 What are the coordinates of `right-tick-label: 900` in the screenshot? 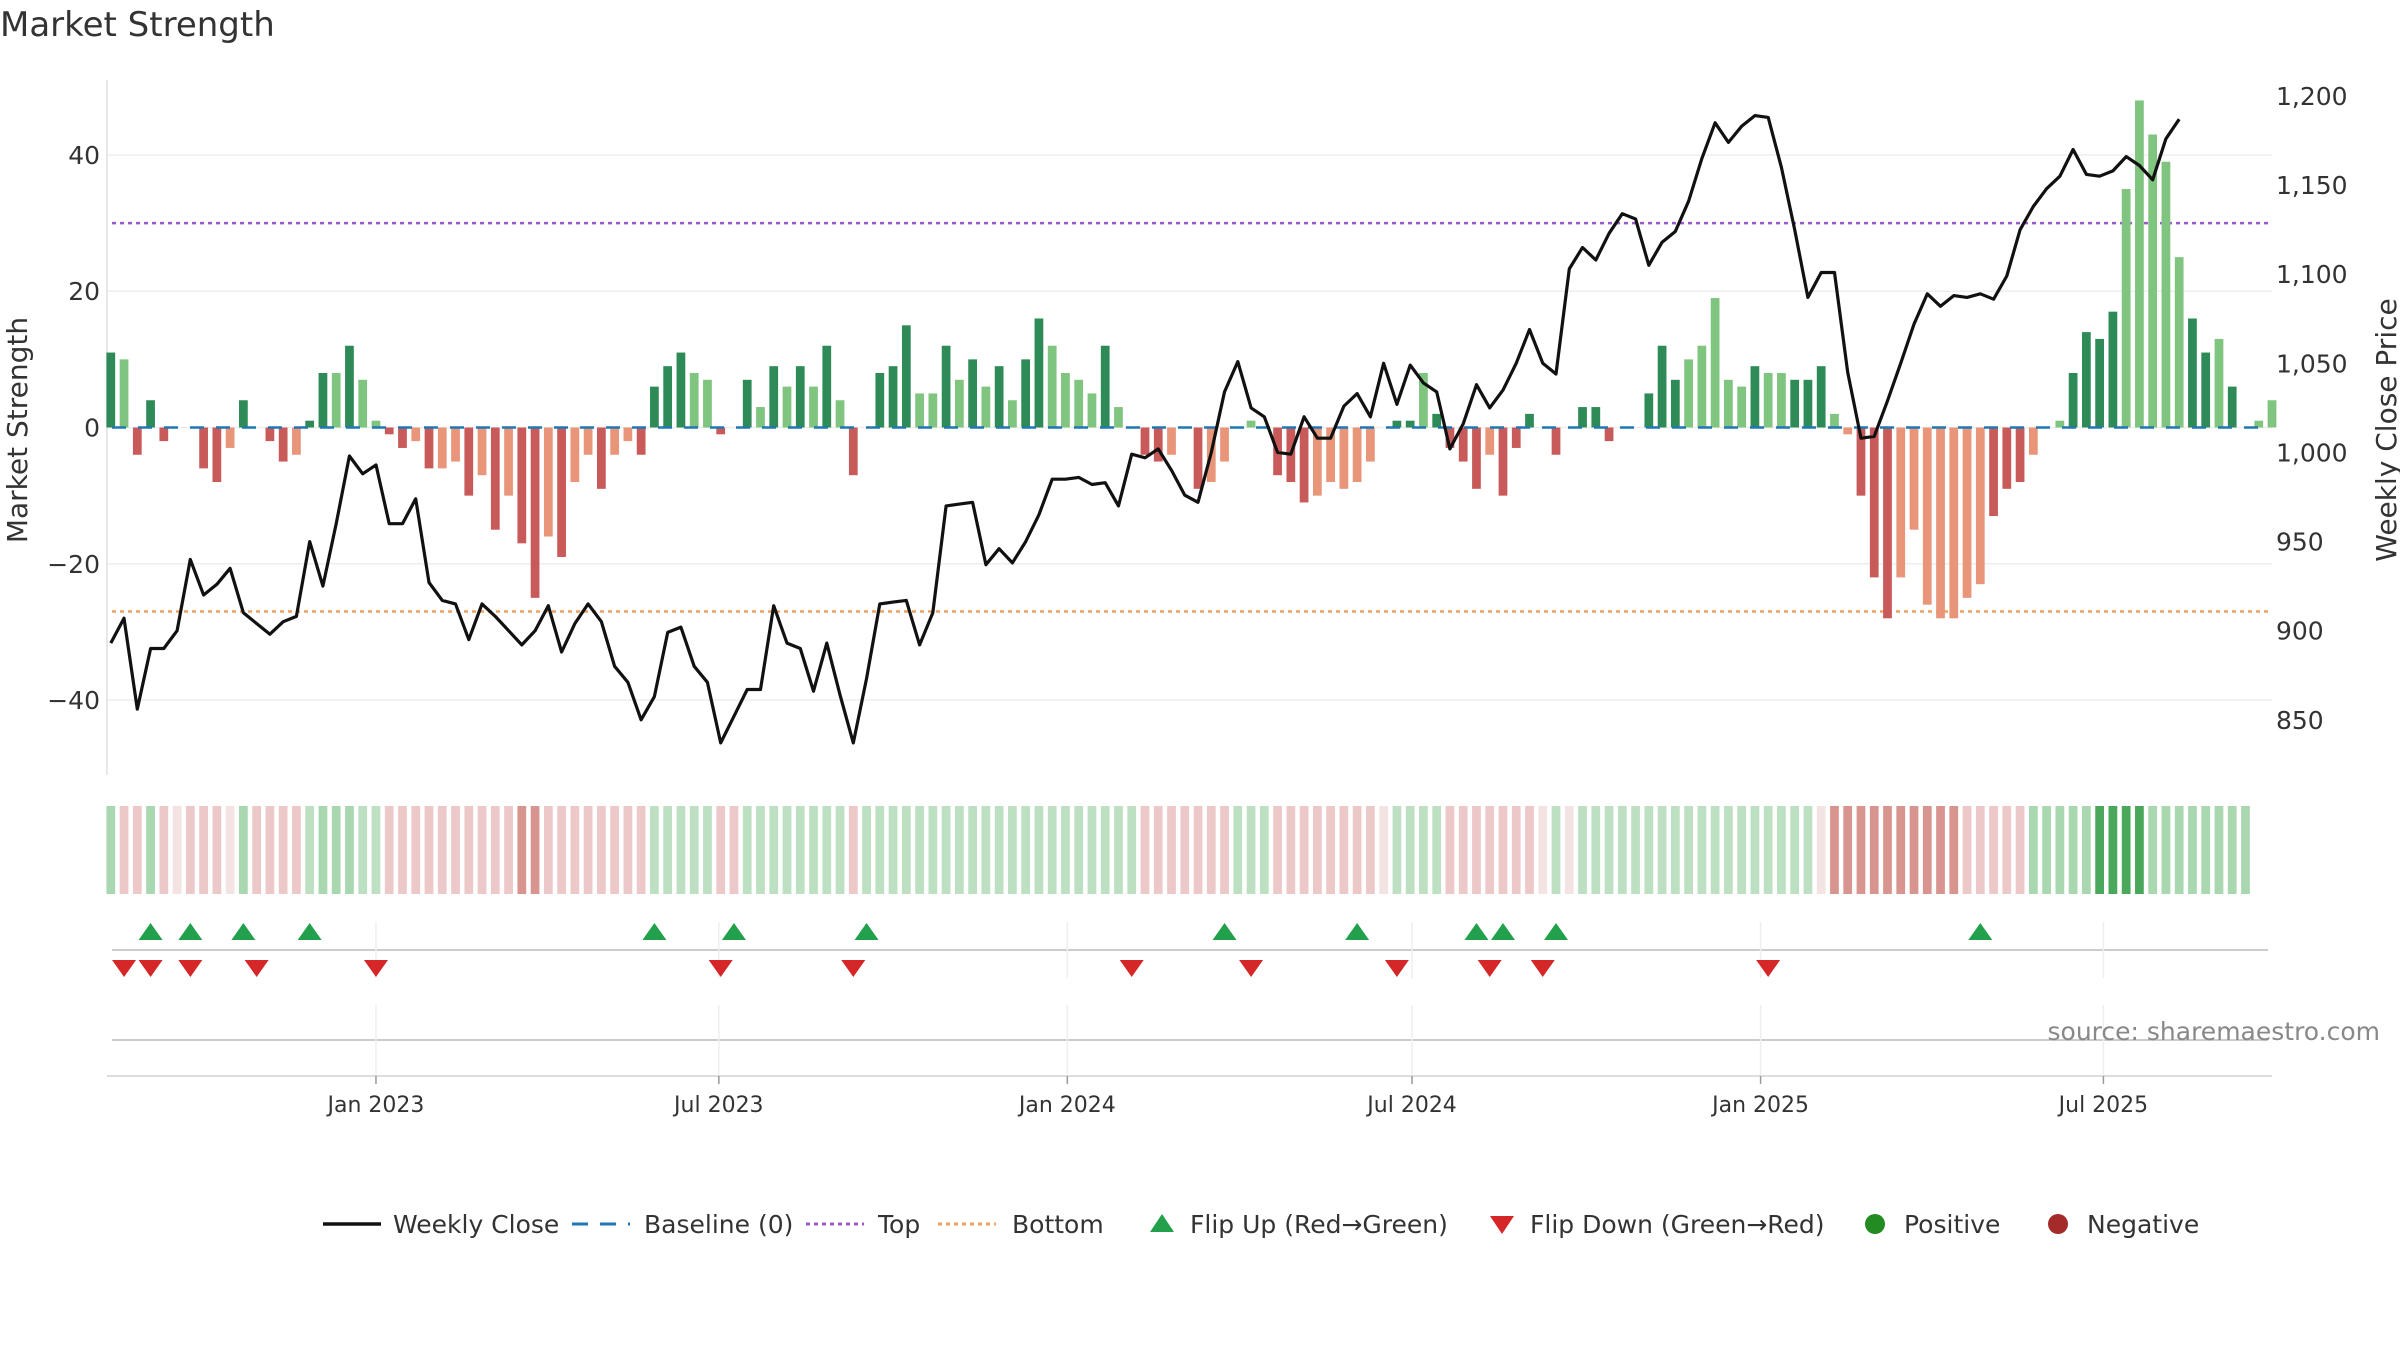 It's located at (2300, 631).